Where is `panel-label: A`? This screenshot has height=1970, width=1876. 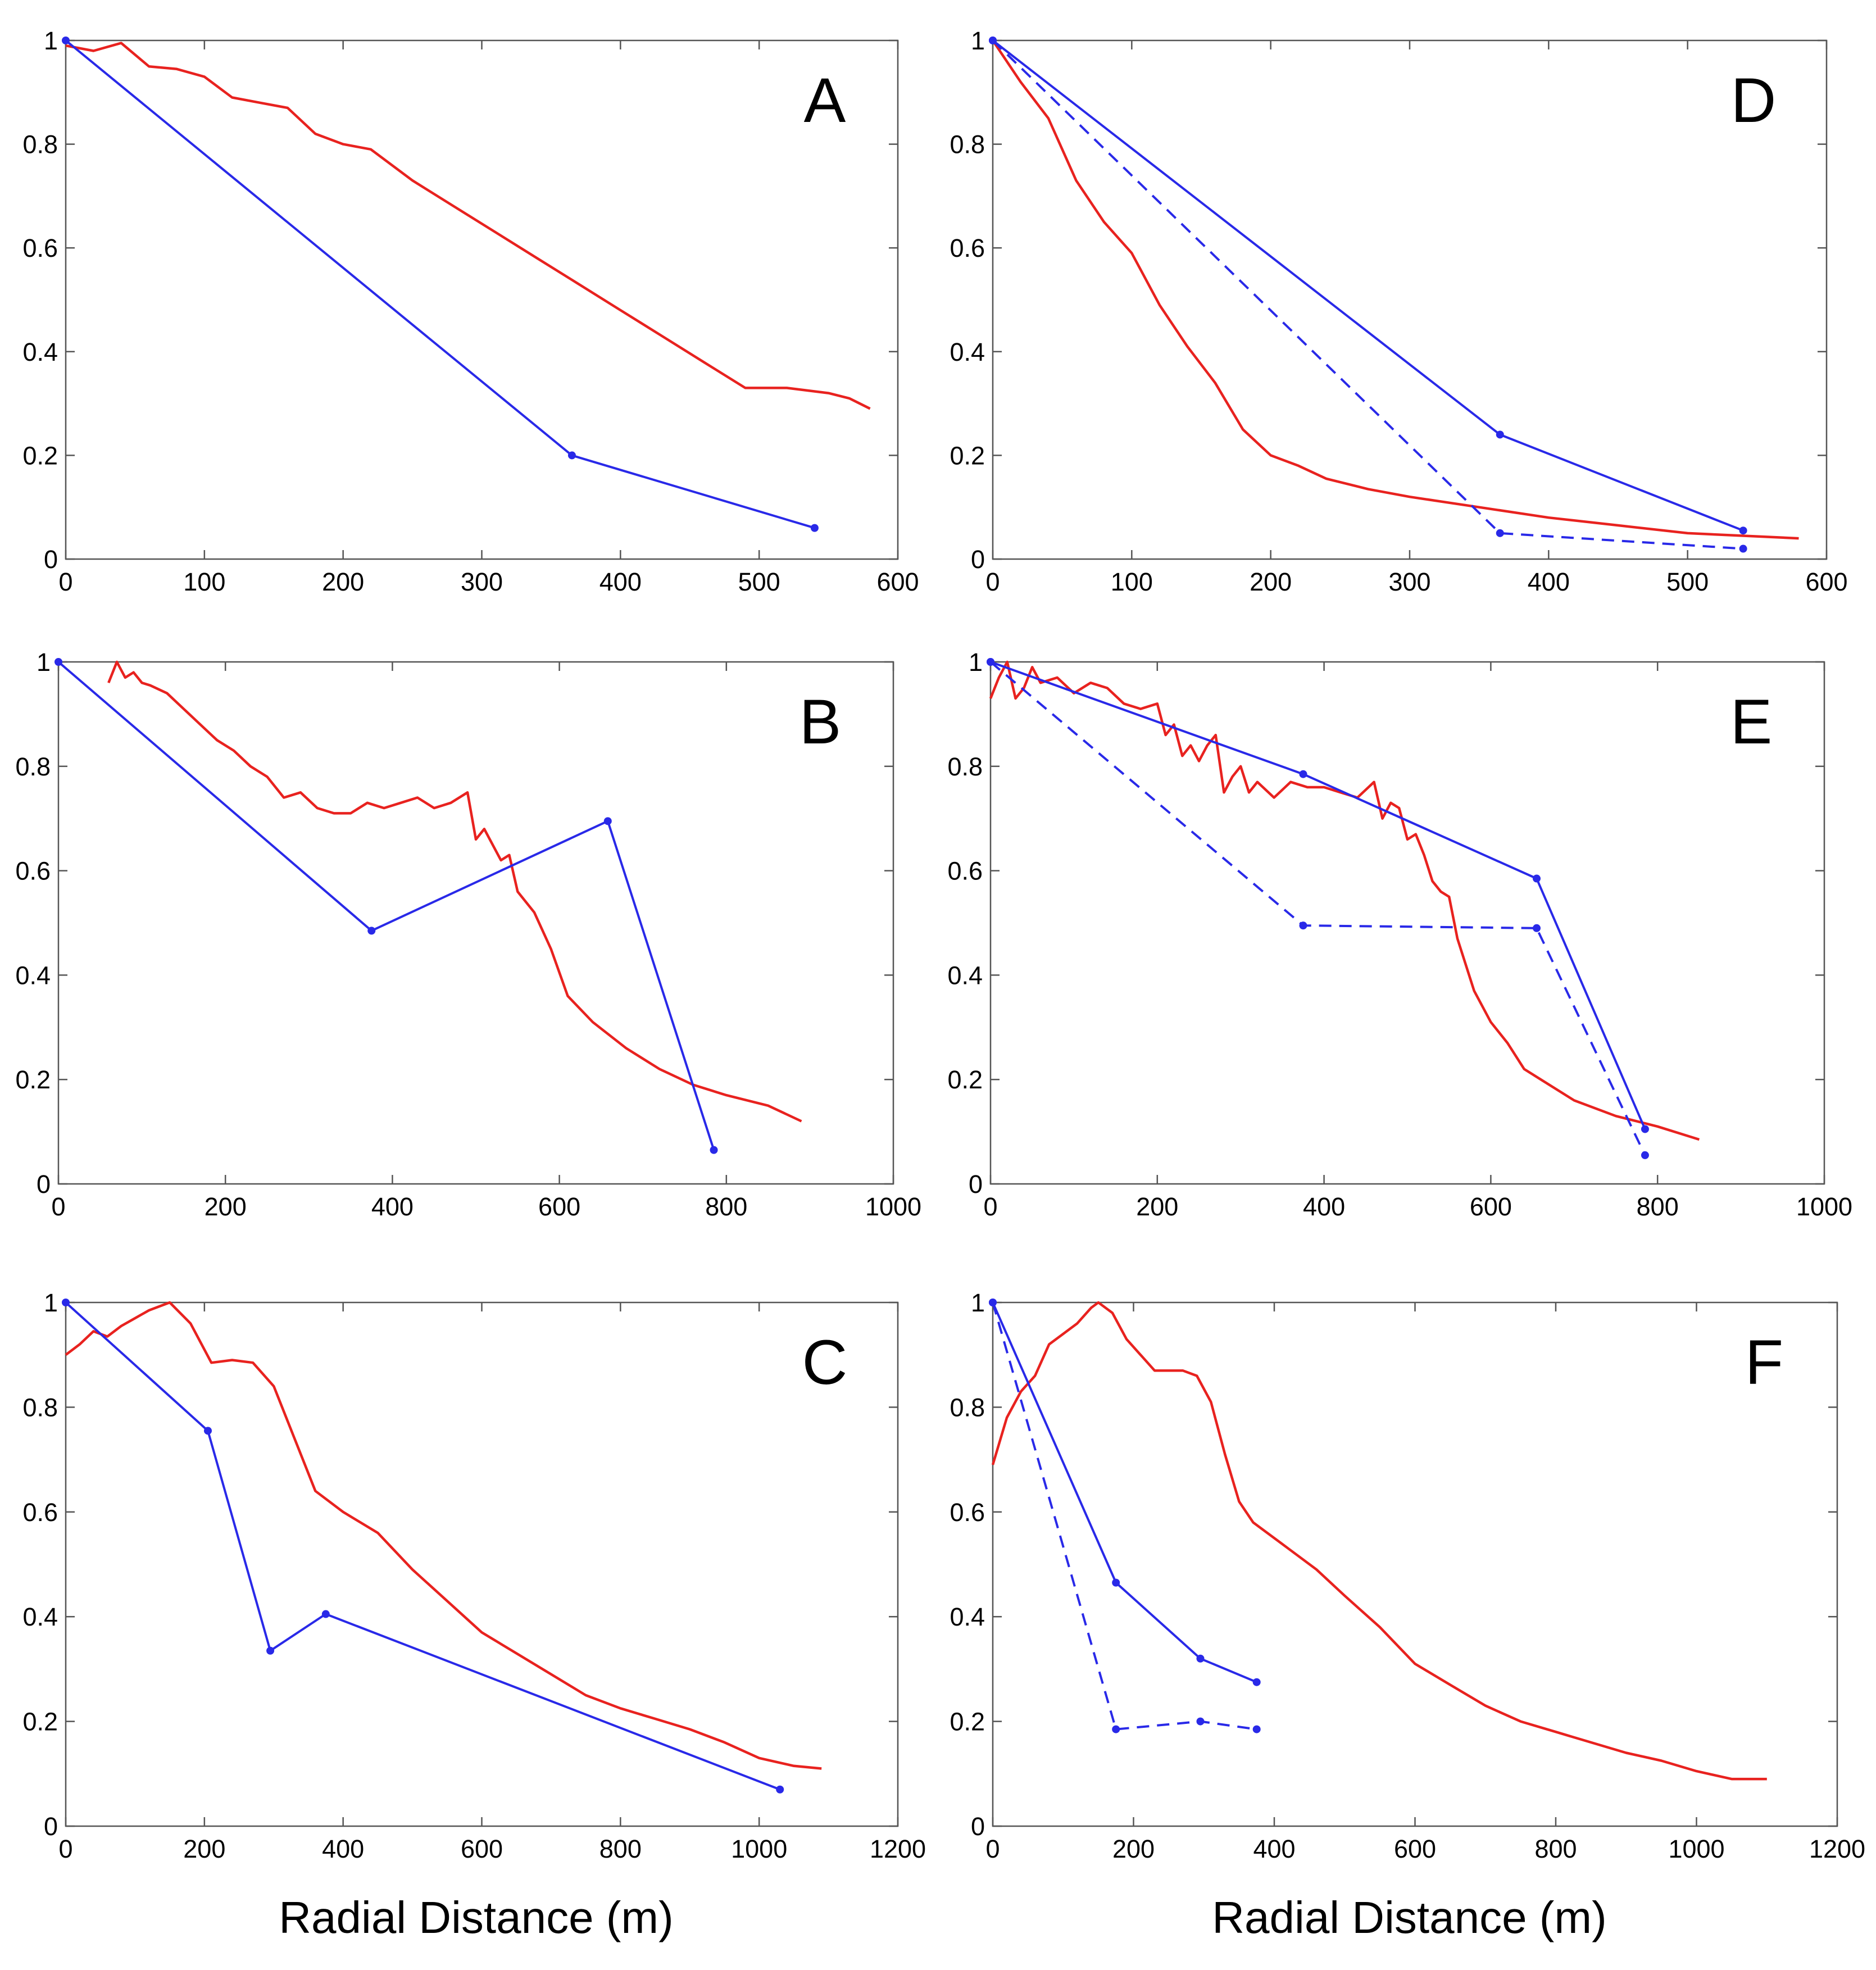
panel-label: A is located at coordinates (825, 100).